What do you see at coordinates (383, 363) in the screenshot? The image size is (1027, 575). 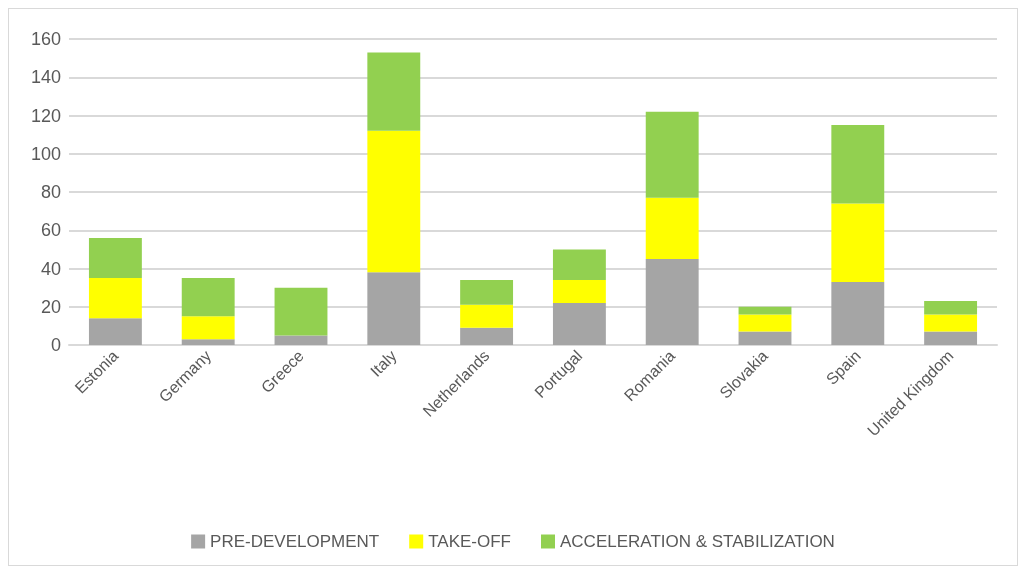 I see `x-tick-label: Italy` at bounding box center [383, 363].